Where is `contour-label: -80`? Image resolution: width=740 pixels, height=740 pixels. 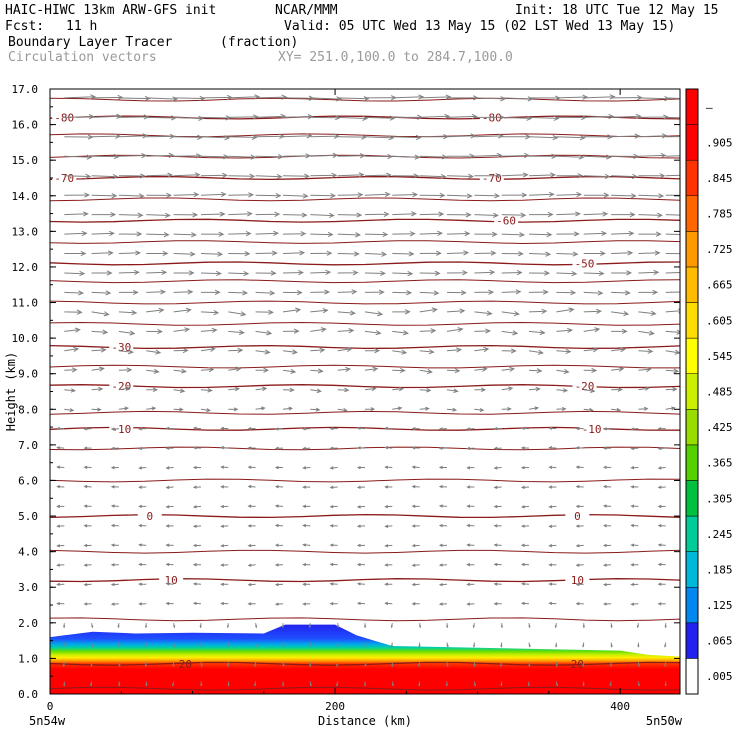
contour-label: -80 is located at coordinates (64, 117).